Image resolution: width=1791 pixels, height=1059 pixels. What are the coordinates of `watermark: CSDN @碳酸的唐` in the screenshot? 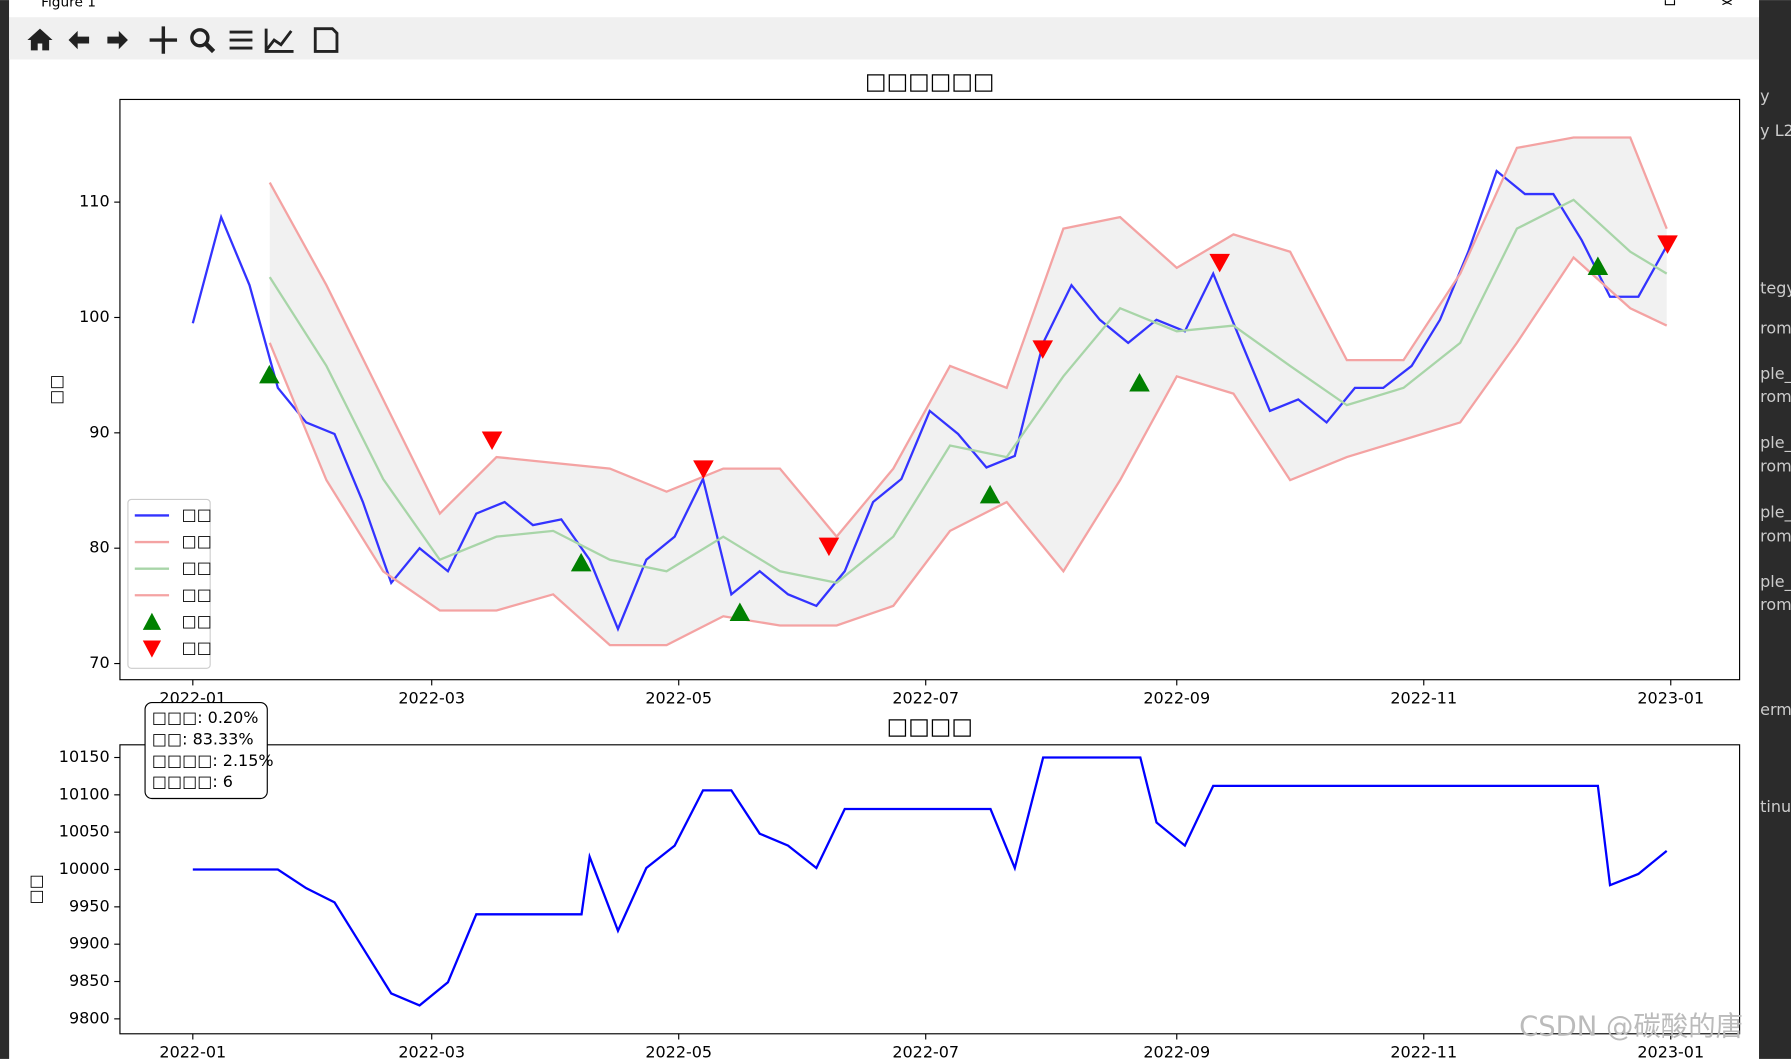 It's located at (1631, 1027).